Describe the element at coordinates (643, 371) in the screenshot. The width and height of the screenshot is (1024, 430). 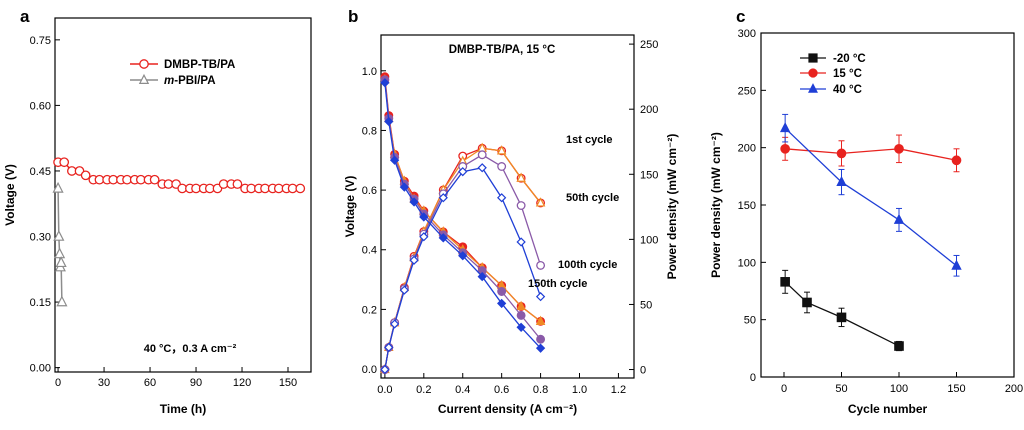
I see `panel-b-y2tick-label: 0` at that location.